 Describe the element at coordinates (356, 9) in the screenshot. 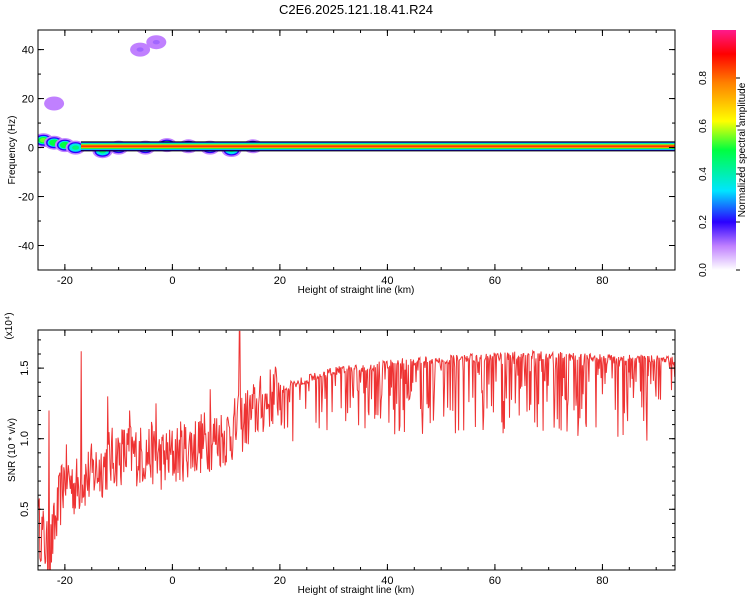

I see `chart-title: C2E6.2025.121.18.41.R24` at that location.